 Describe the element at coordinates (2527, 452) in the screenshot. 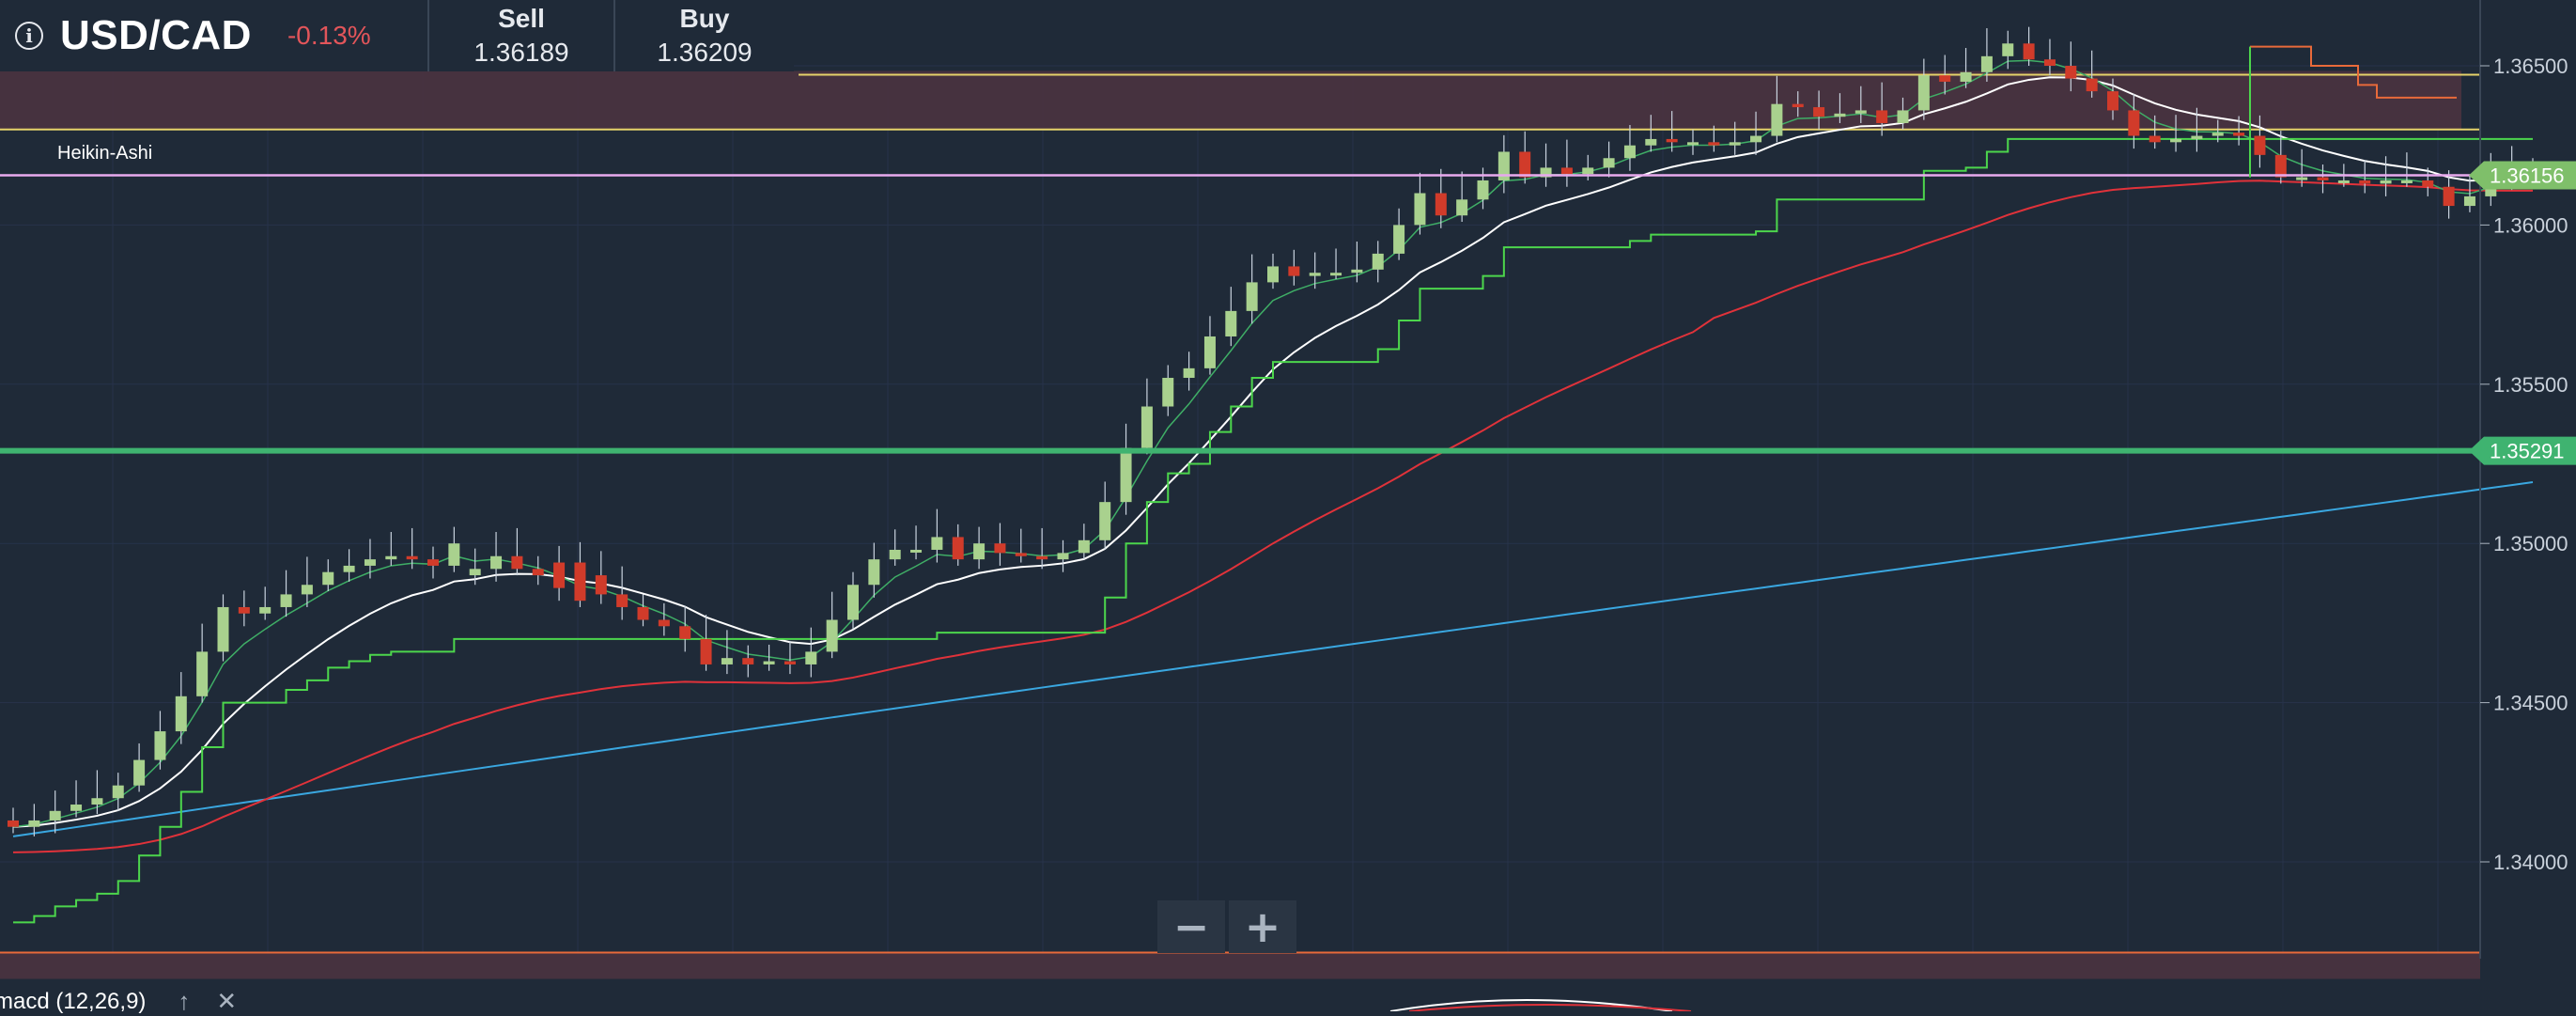

I see `support-level-tag: 1.35291` at that location.